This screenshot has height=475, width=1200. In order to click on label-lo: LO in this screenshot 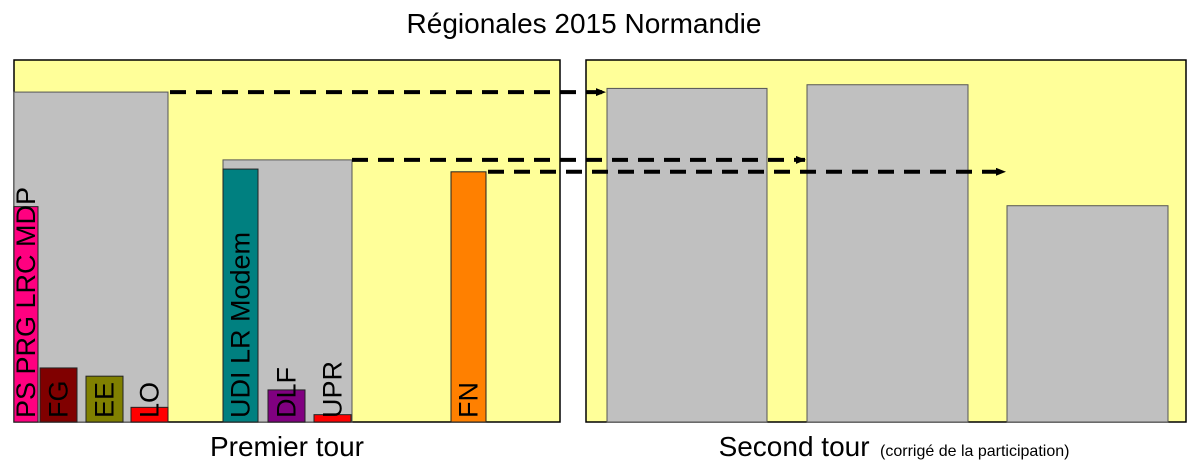, I will do `click(150, 400)`.